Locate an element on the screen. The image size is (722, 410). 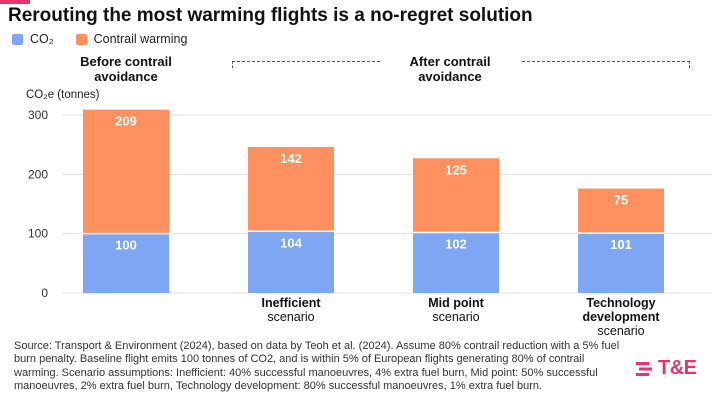
data-label-contrail-1: 142 is located at coordinates (291, 158).